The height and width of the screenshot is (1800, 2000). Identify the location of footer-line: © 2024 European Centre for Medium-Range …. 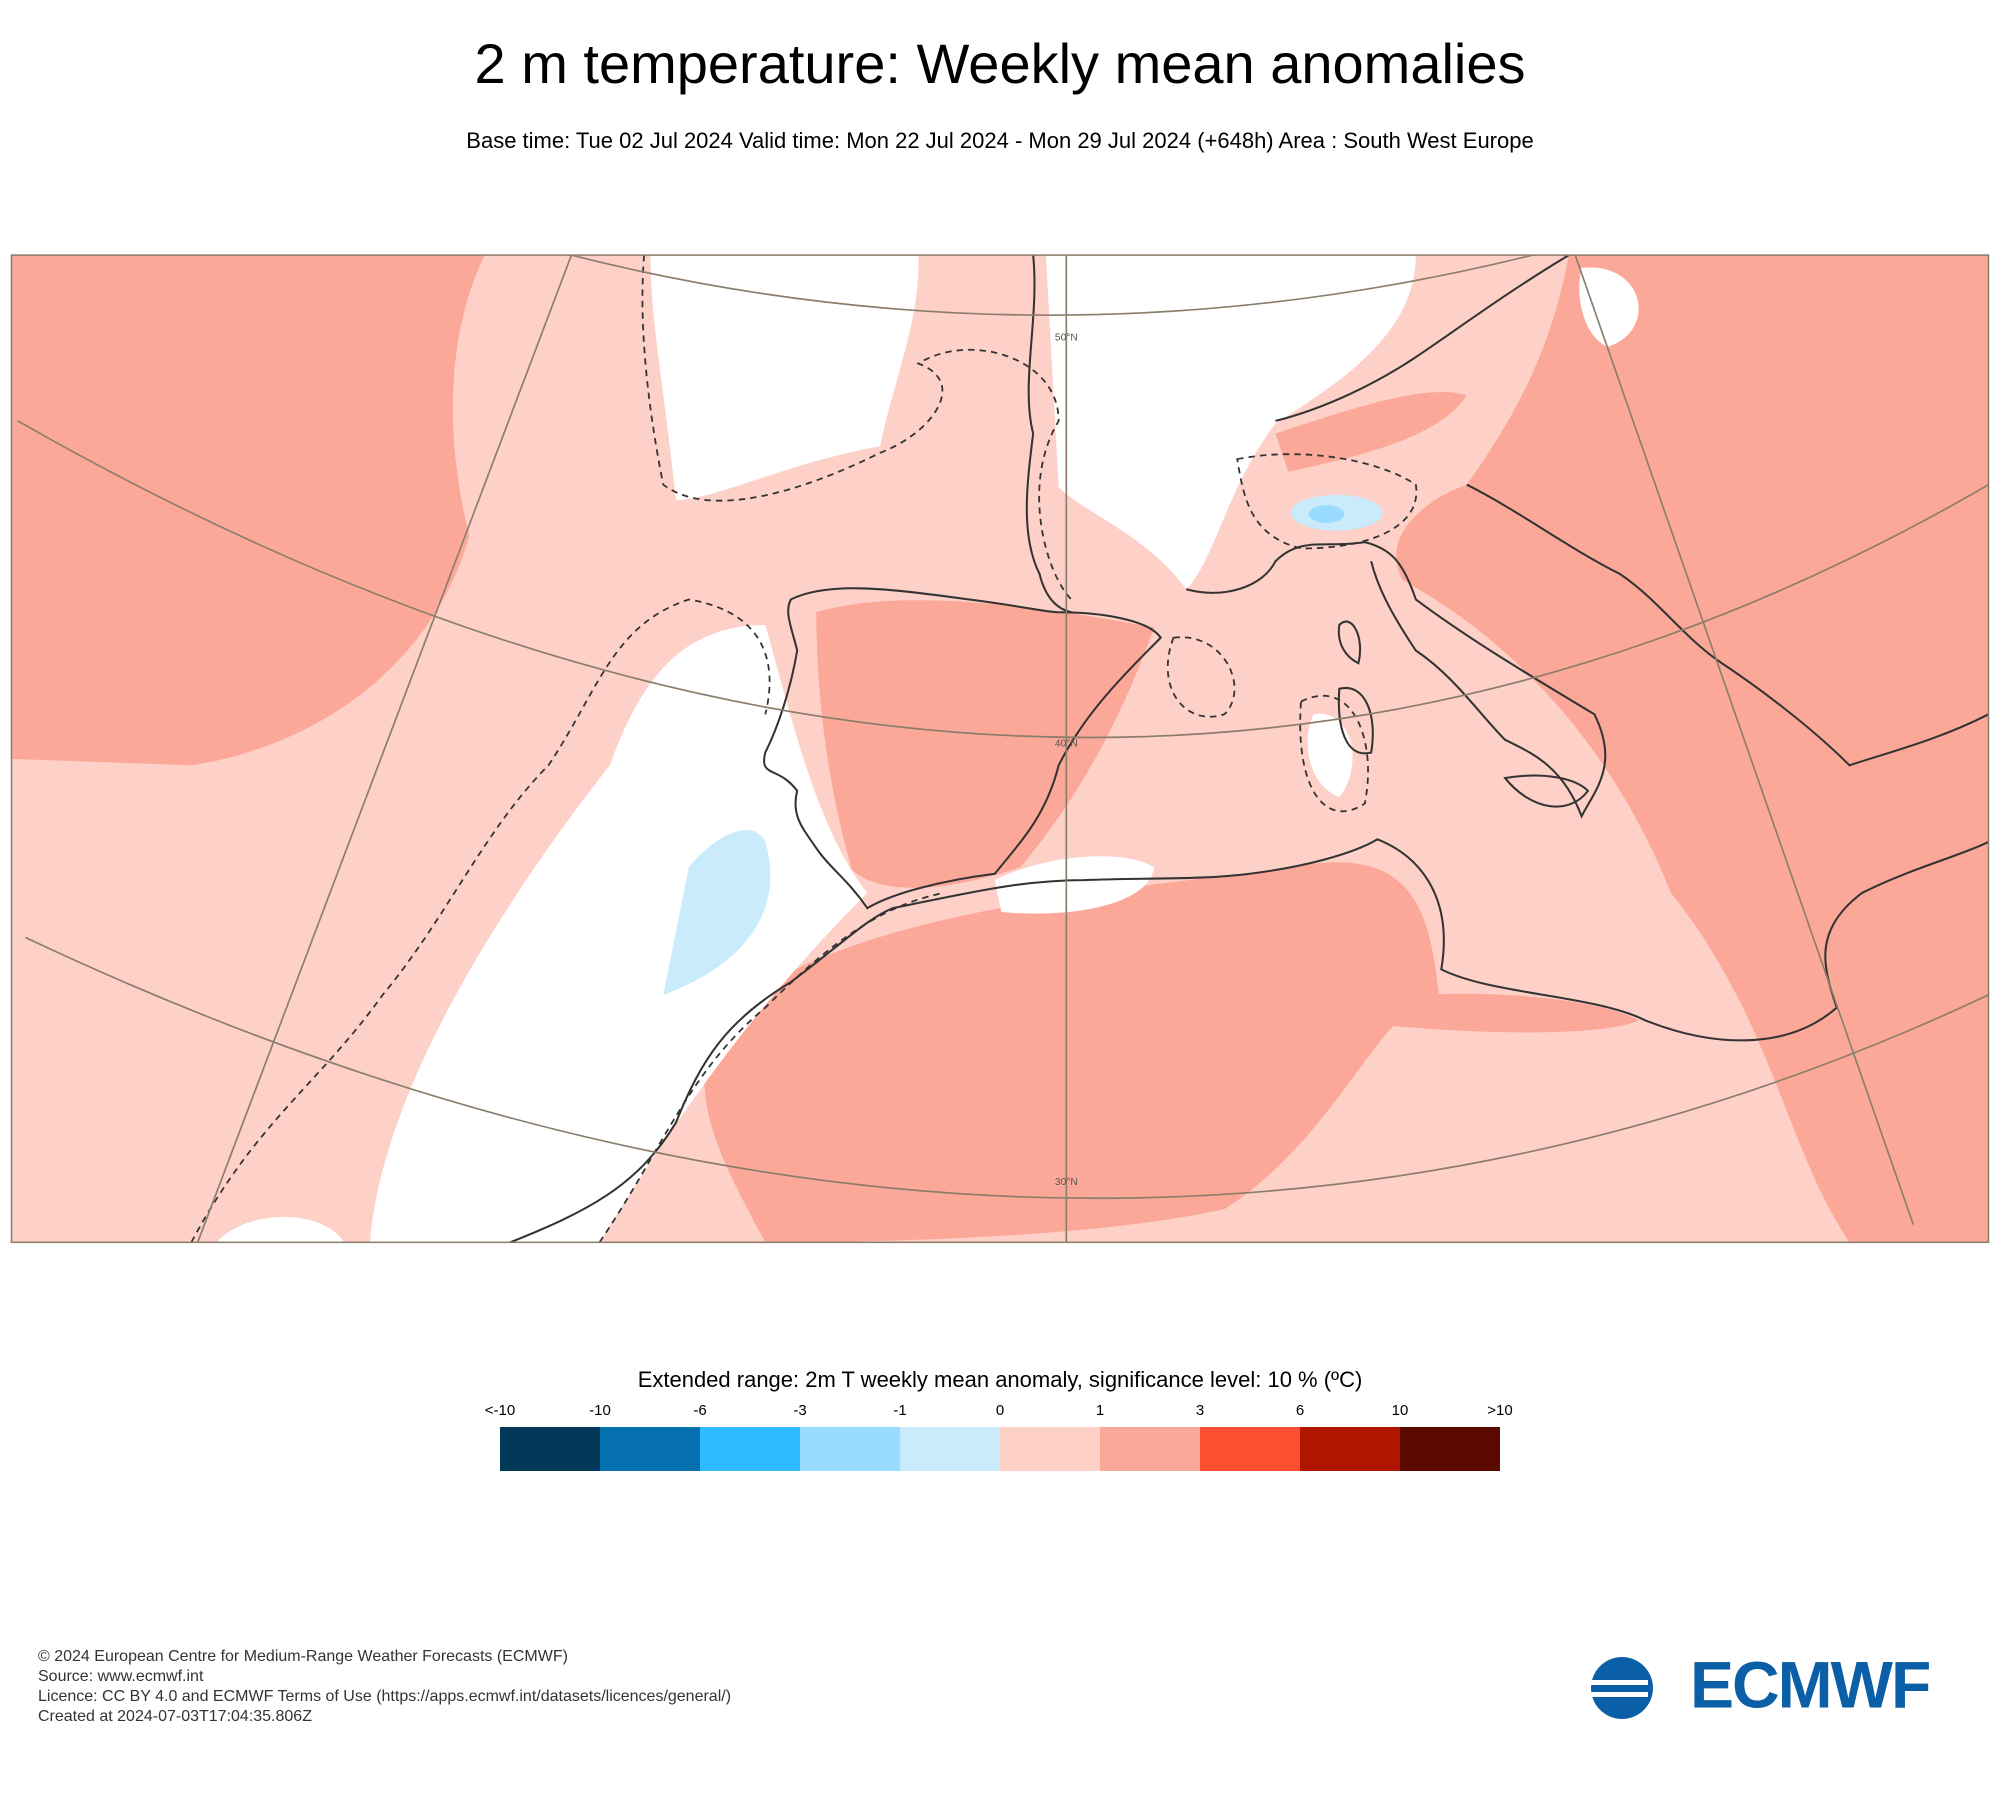
(303, 1656).